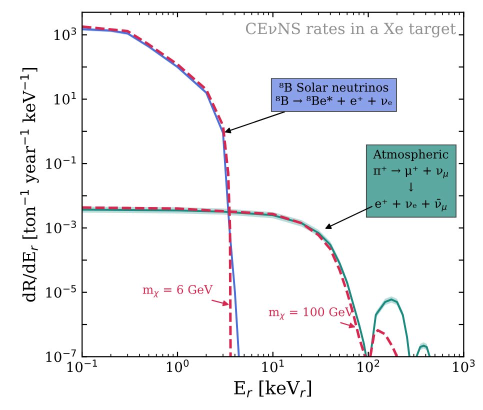  I want to click on x-tick-label: 10$^{3}$, so click(464, 365).